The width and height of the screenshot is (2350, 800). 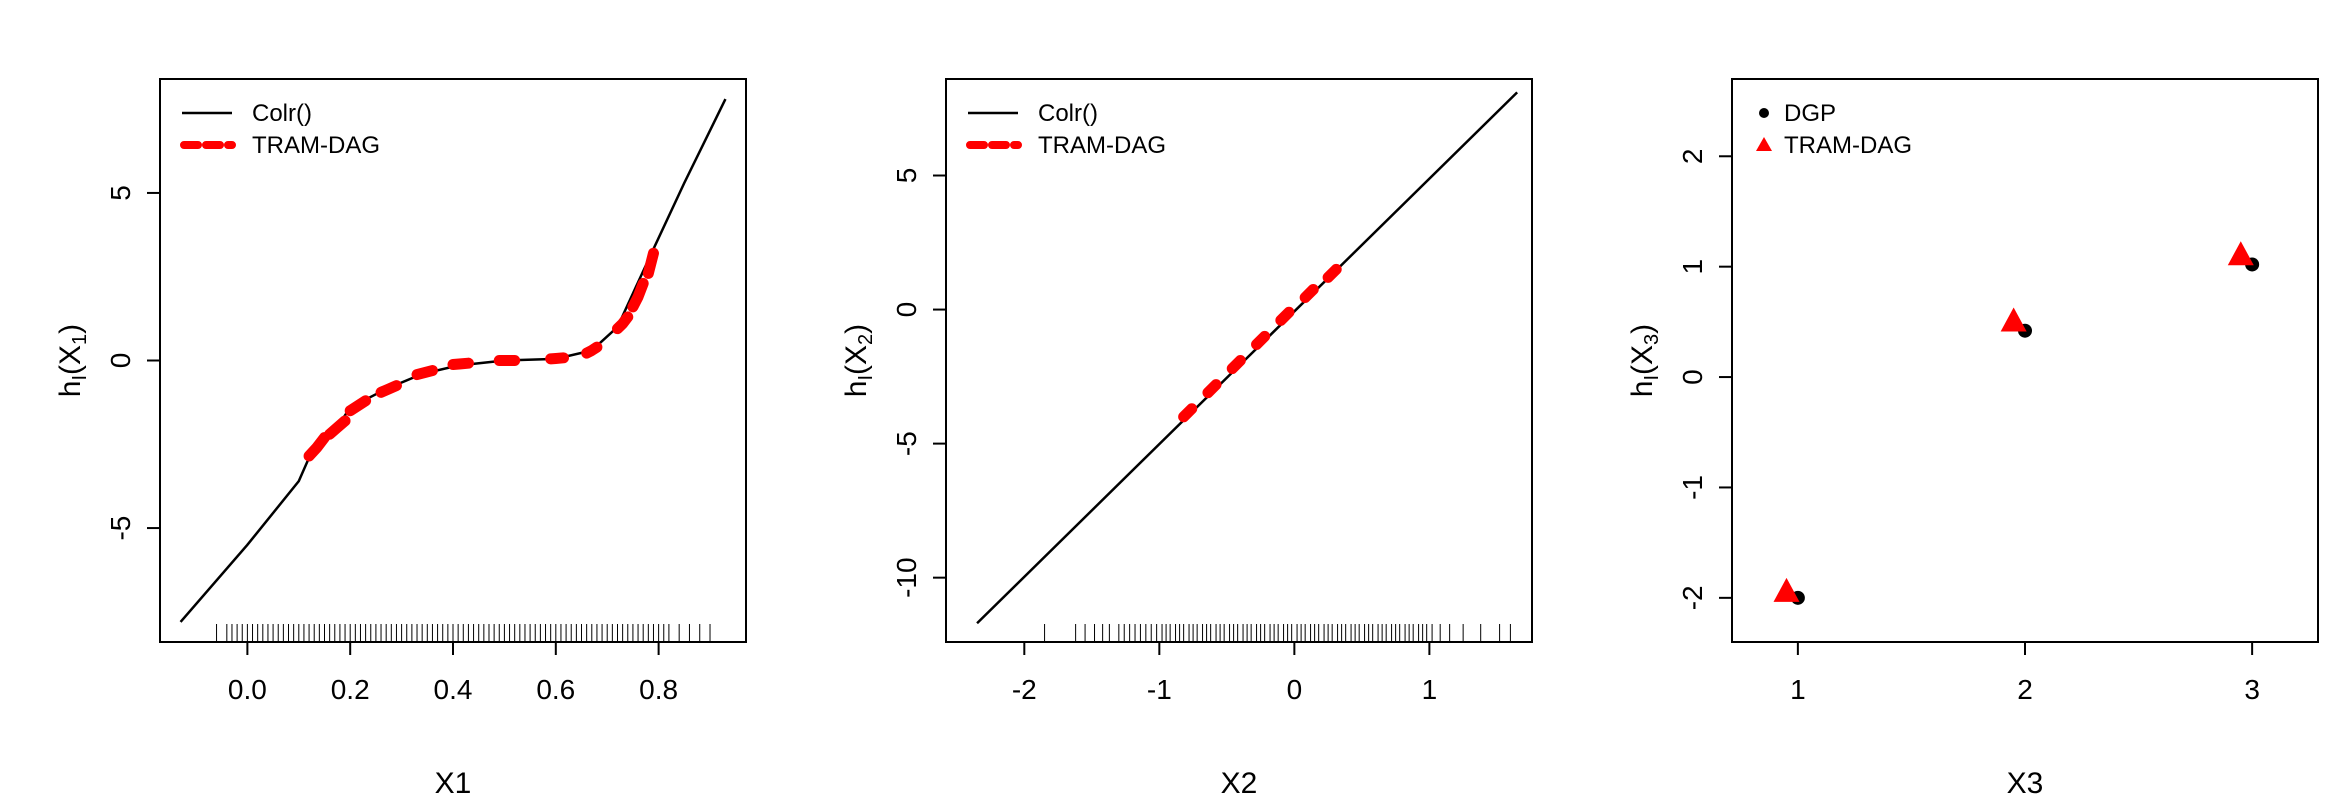 I want to click on x-tick-label: 0.2, so click(x=350, y=689).